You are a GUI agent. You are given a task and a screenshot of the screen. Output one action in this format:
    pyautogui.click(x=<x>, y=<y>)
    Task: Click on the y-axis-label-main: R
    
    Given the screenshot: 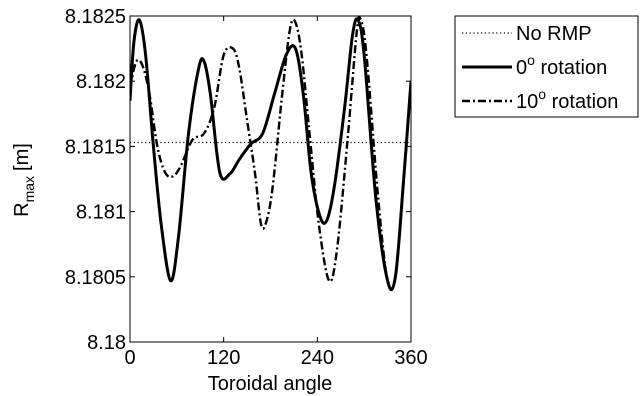 What is the action you would take?
    pyautogui.click(x=22, y=209)
    